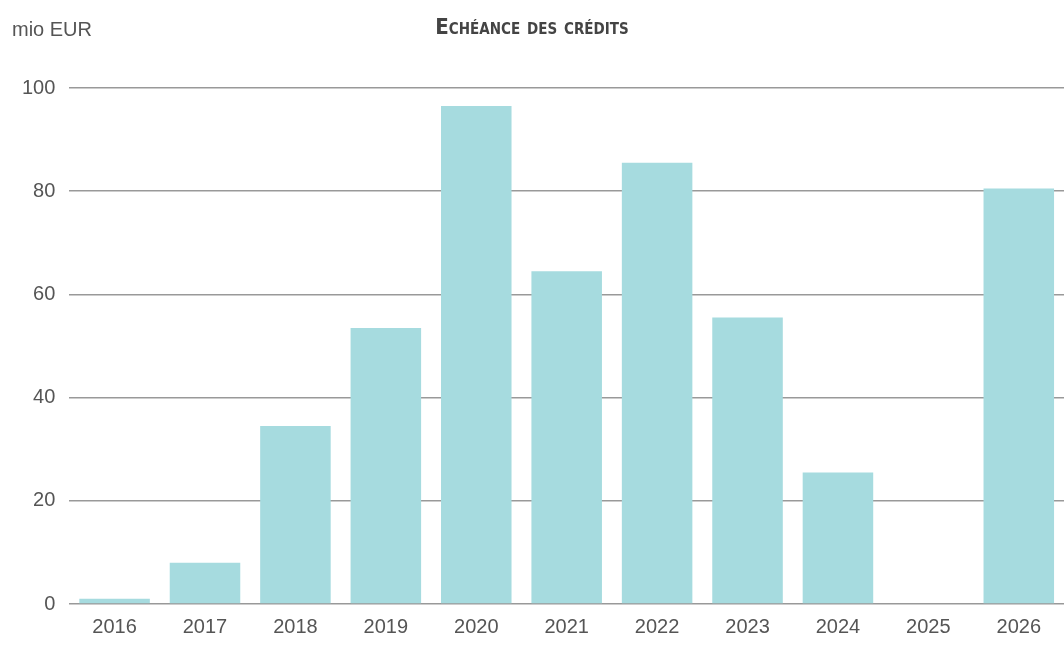 This screenshot has width=1064, height=646. Describe the element at coordinates (114, 625) in the screenshot. I see `x-tick-label: 2016` at that location.